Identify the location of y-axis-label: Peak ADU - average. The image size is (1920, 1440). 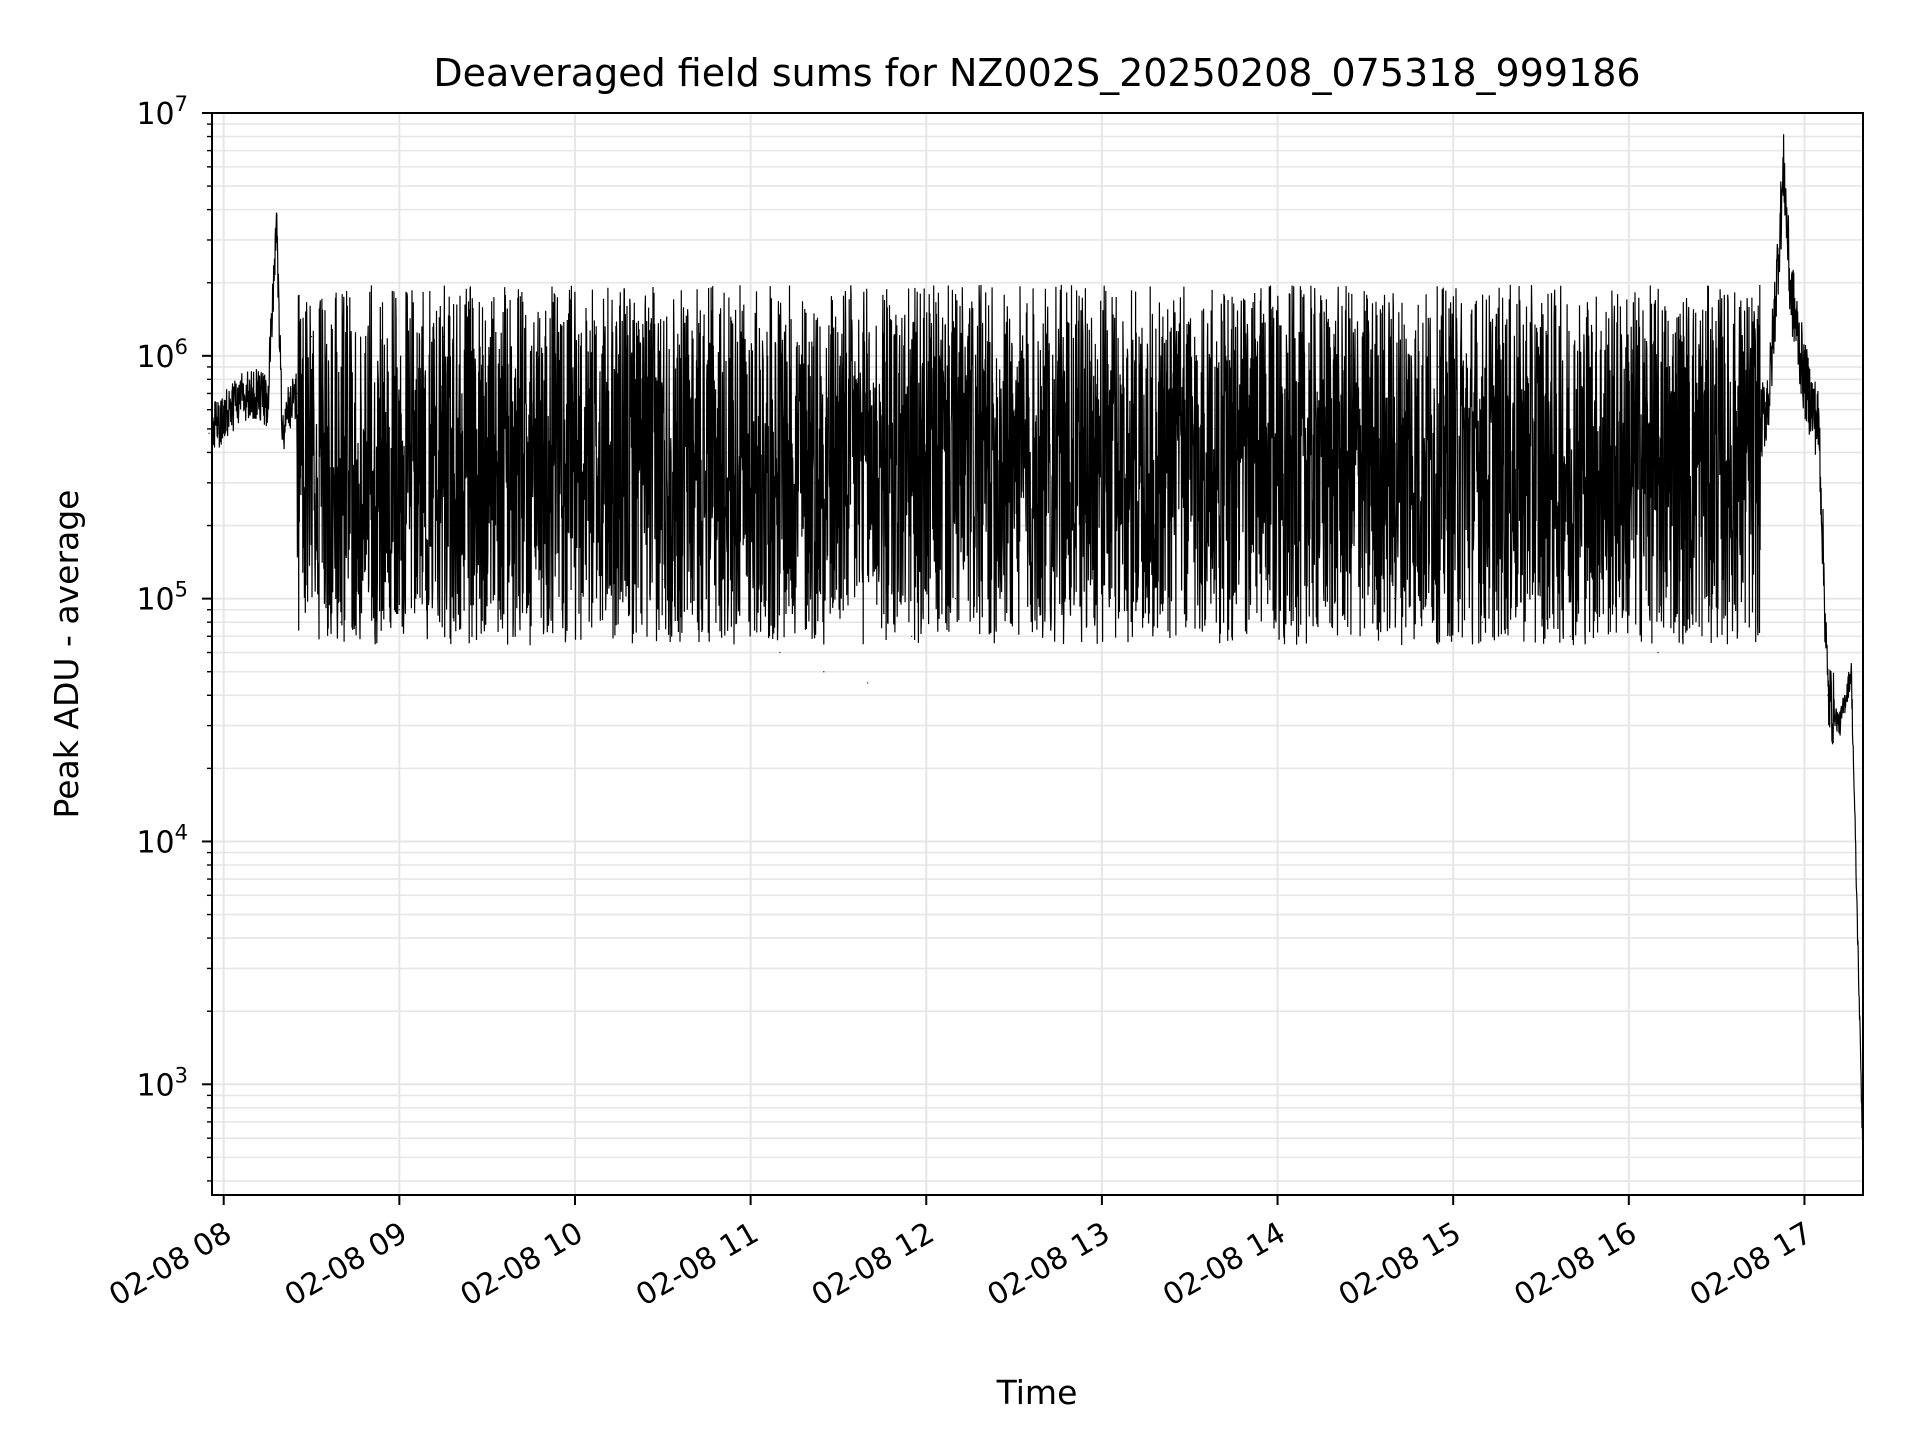
(66, 654).